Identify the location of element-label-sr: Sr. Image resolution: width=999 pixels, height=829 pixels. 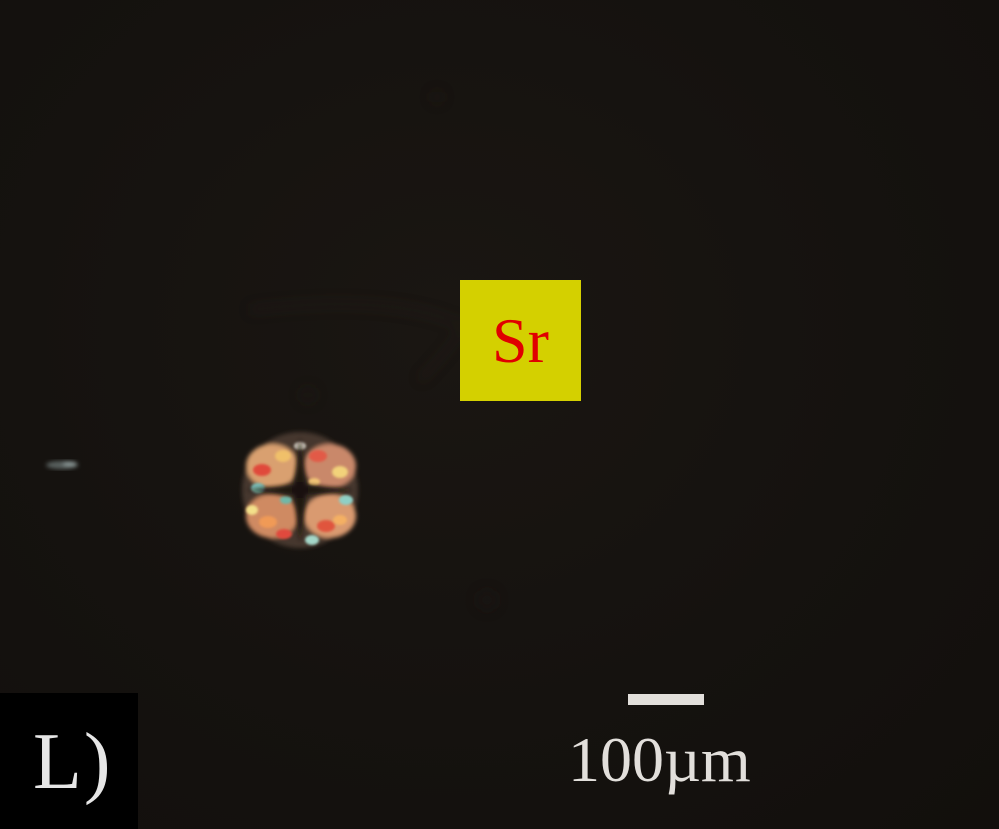
(520, 340).